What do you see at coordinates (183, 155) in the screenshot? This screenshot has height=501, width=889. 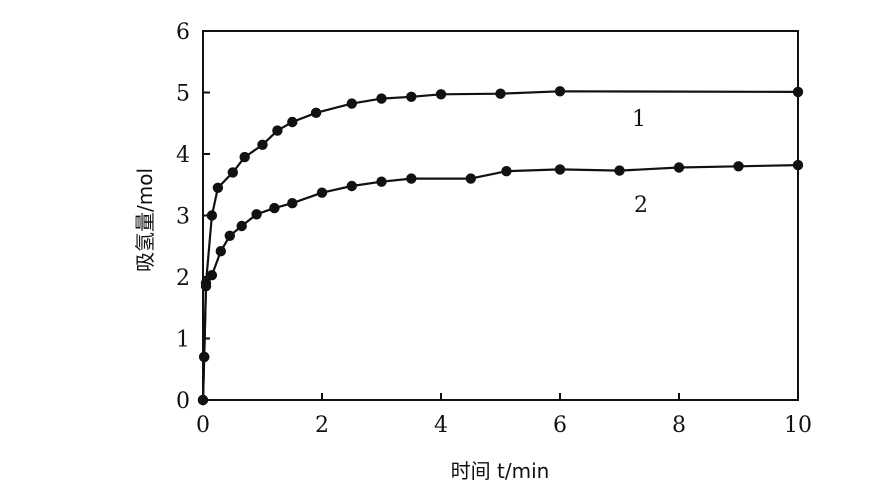 I see `y-tick-label: 4` at bounding box center [183, 155].